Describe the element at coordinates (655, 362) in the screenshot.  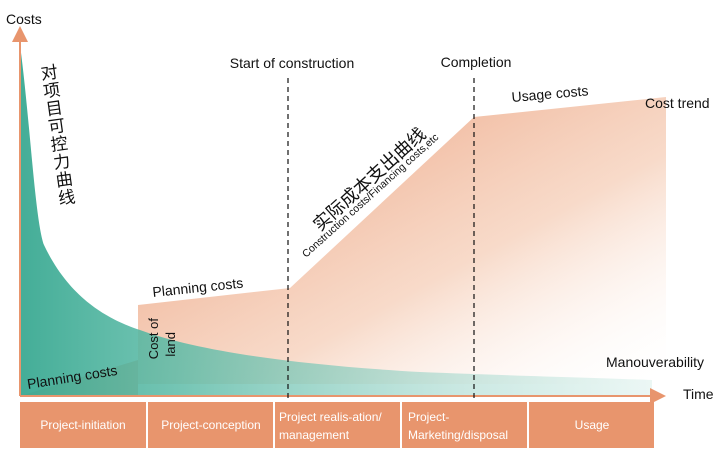
I see `manouverability-label: Manouverability` at that location.